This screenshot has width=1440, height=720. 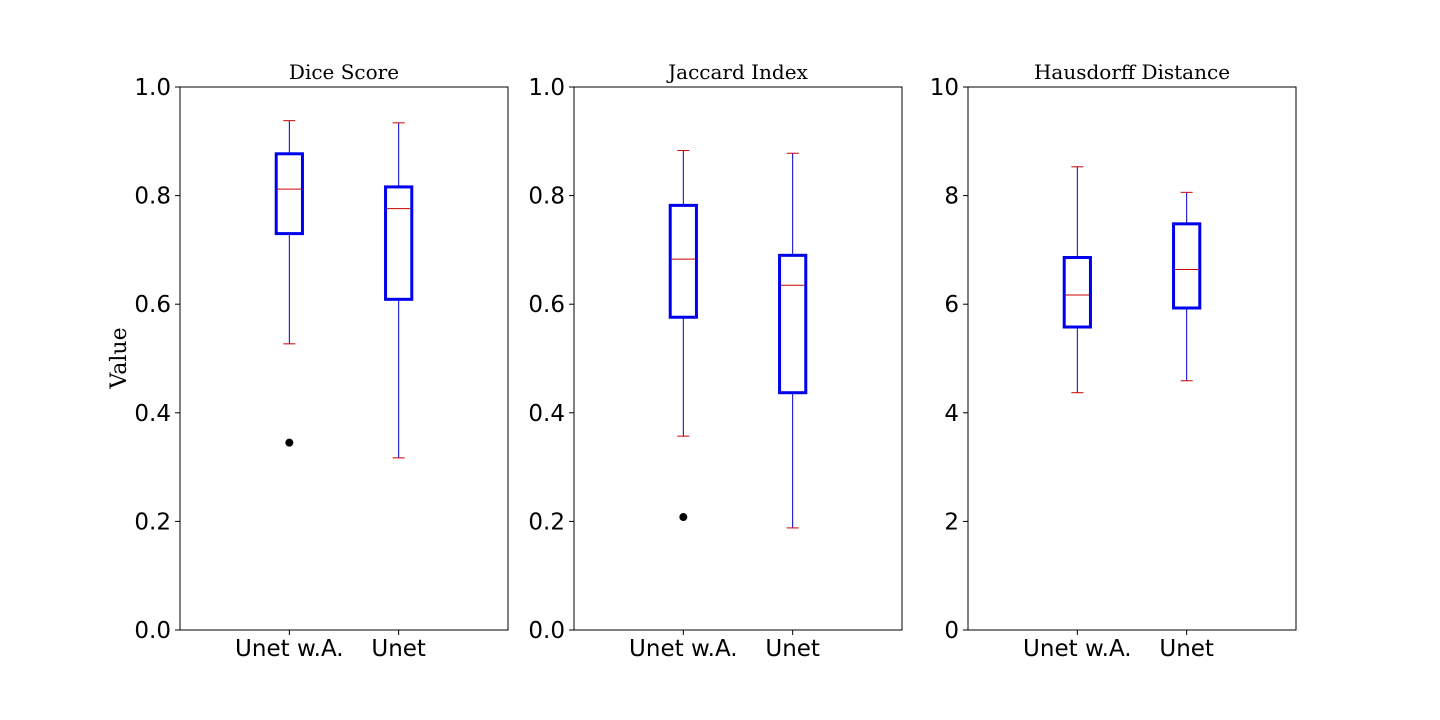 What do you see at coordinates (951, 414) in the screenshot?
I see `y-tick-label: 4` at bounding box center [951, 414].